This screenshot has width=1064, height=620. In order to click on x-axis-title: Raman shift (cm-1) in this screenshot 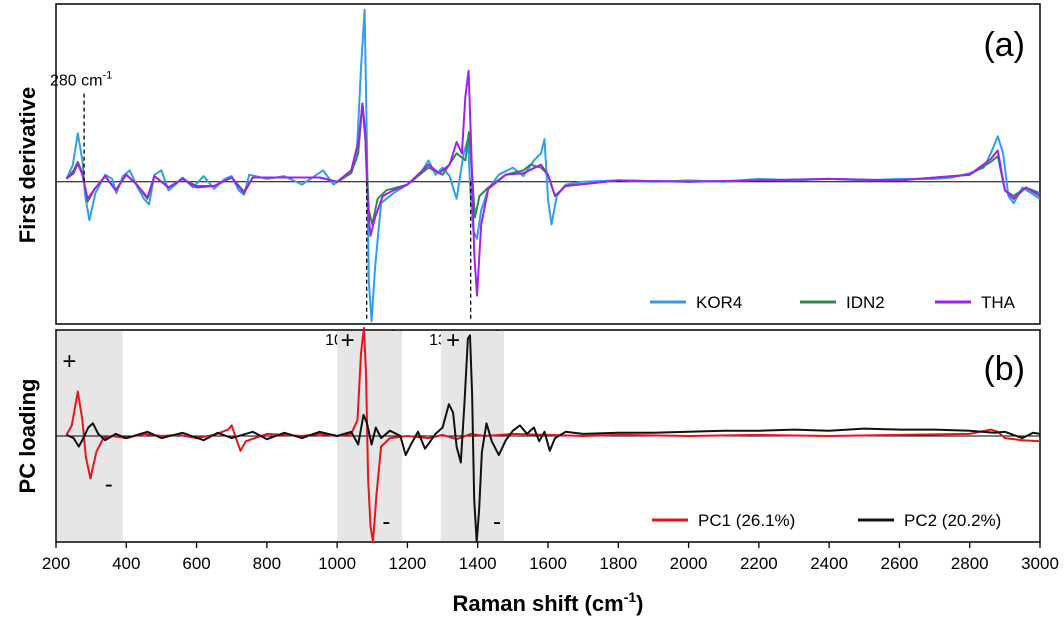, I will do `click(548, 602)`.